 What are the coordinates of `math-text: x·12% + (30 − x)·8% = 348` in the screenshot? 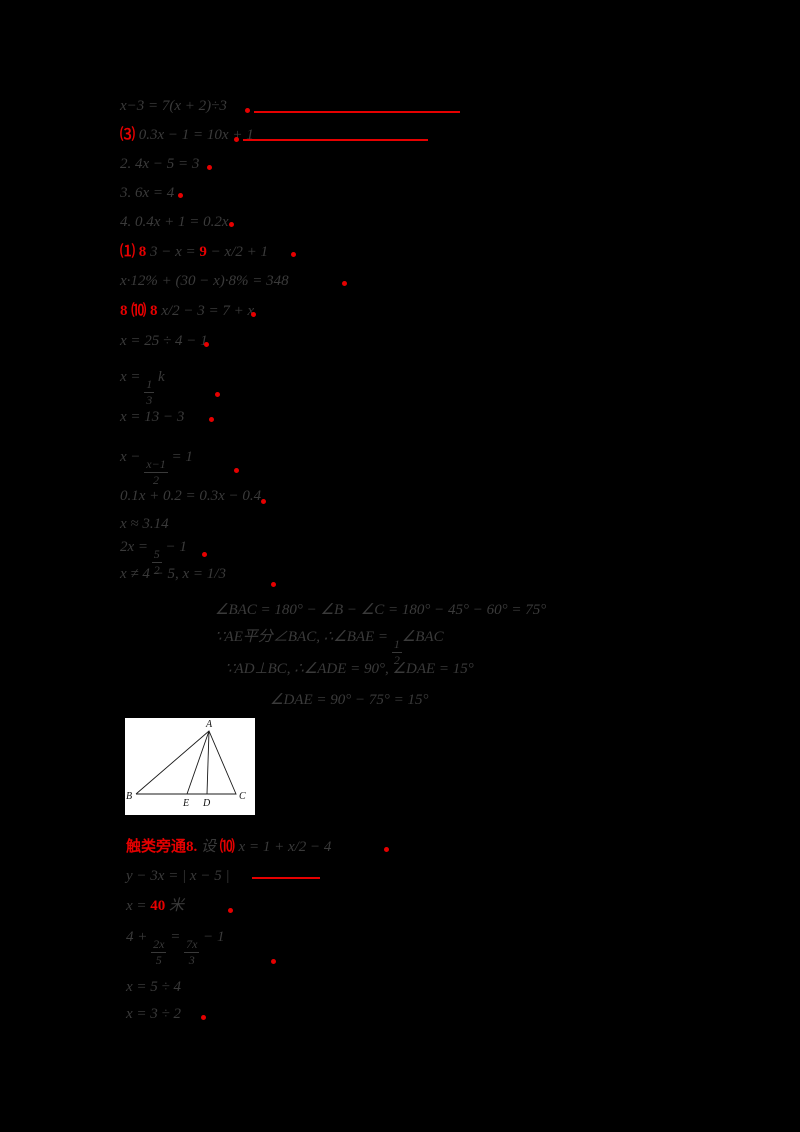 It's located at (204, 281).